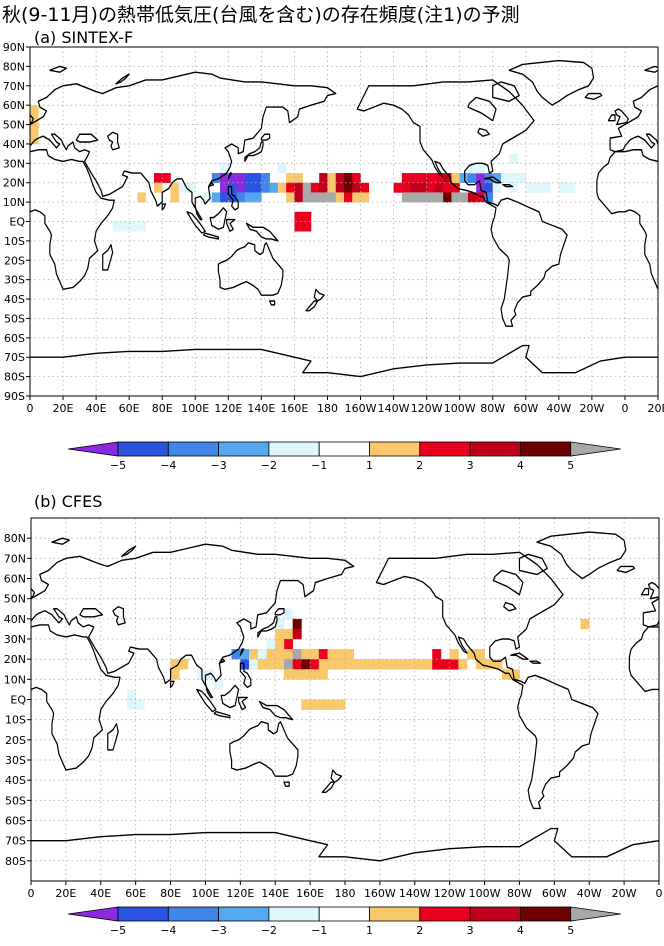 This screenshot has width=664, height=946. What do you see at coordinates (93, 914) in the screenshot?
I see `colorbar-under` at bounding box center [93, 914].